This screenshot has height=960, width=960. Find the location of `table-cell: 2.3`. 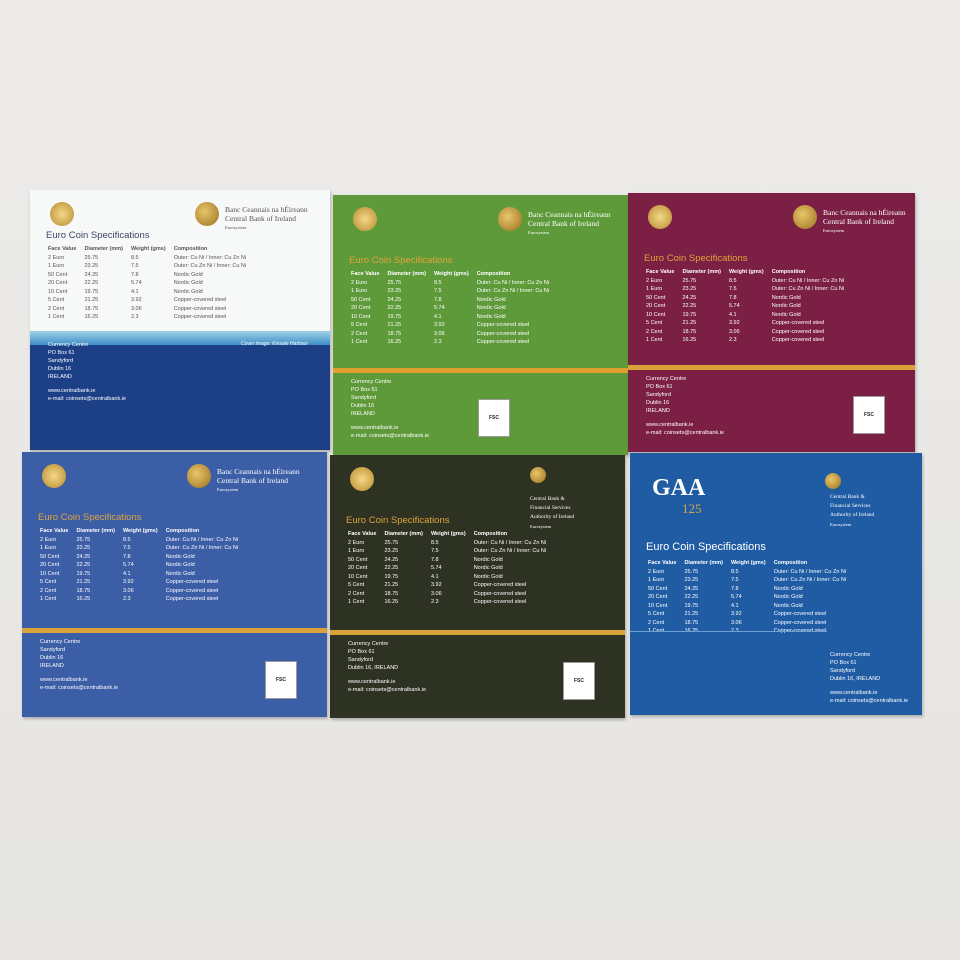

table-cell: 2.3 is located at coordinates (126, 599).